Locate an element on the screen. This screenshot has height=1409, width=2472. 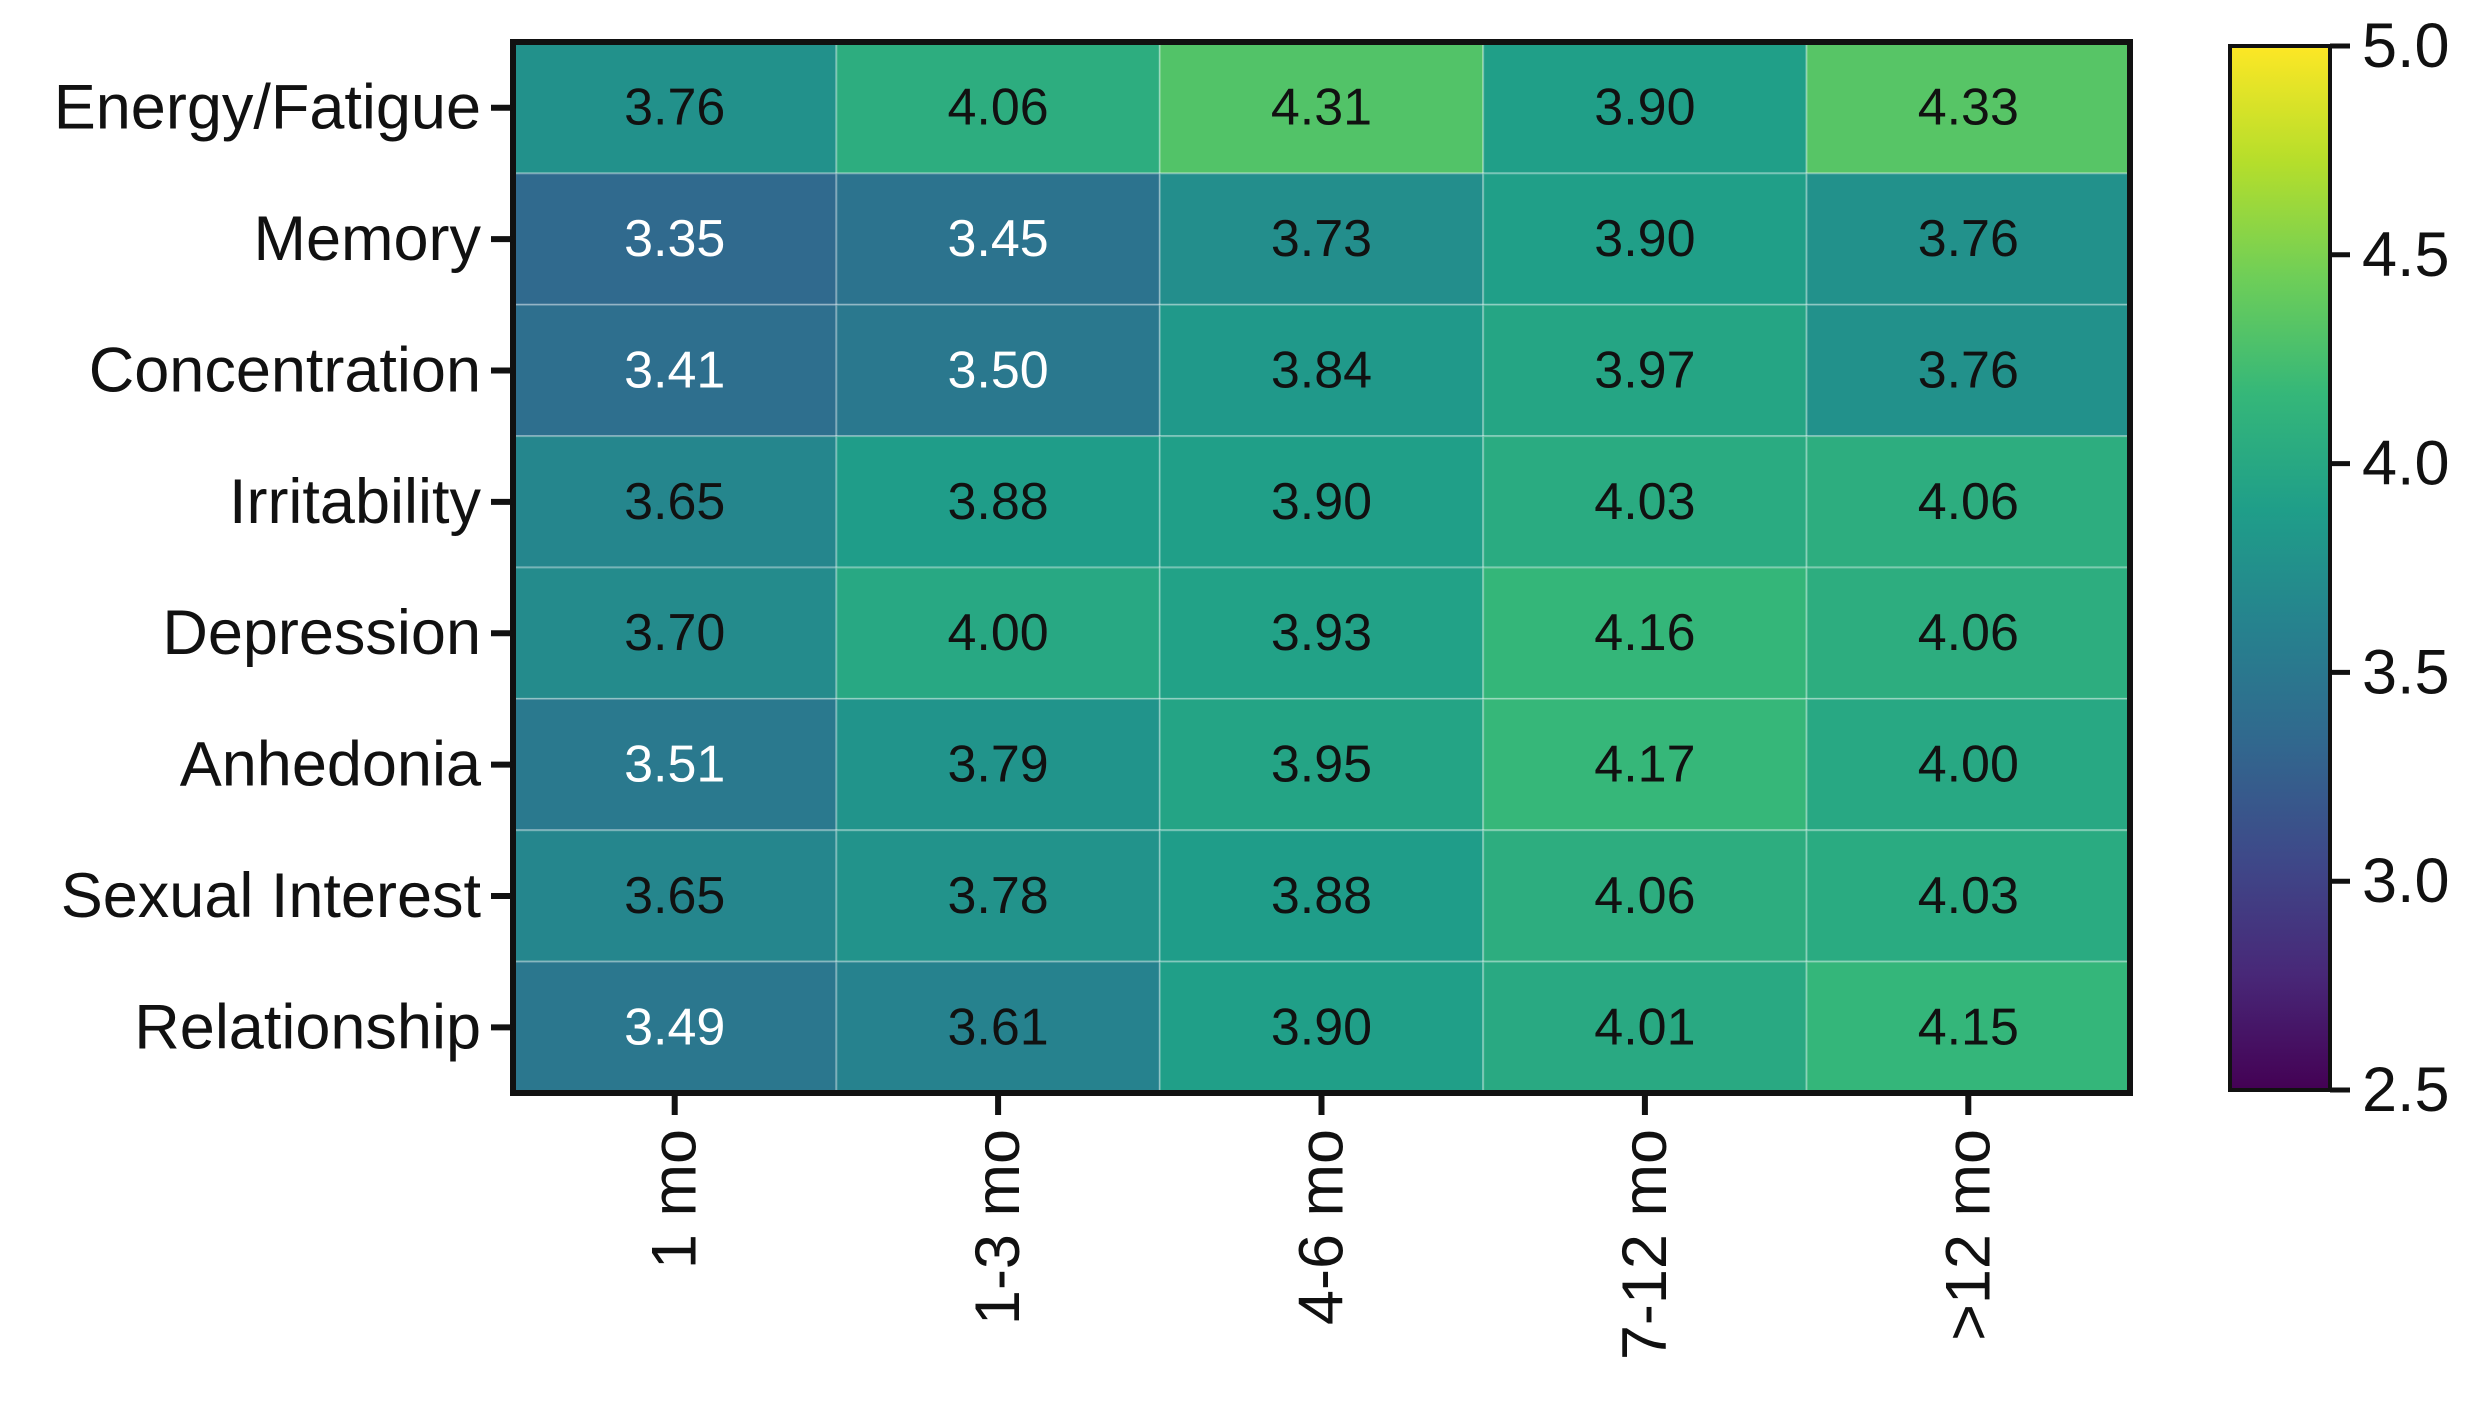
colorbar-tick-label: 3.0 is located at coordinates (2406, 881).